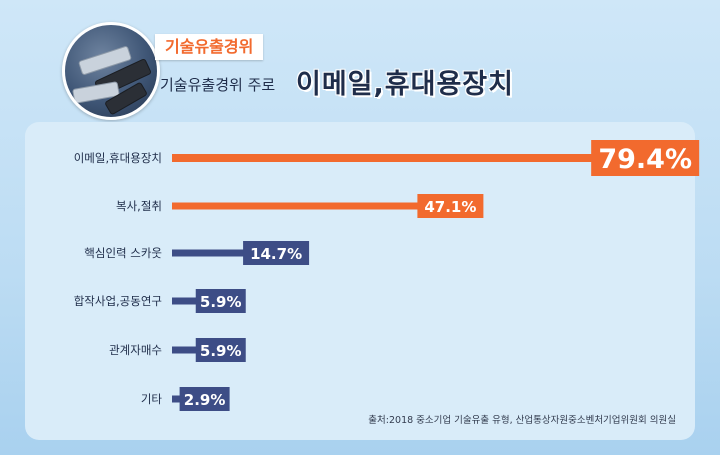 The height and width of the screenshot is (455, 720). Describe the element at coordinates (152, 399) in the screenshot. I see `category-label: 기타` at that location.